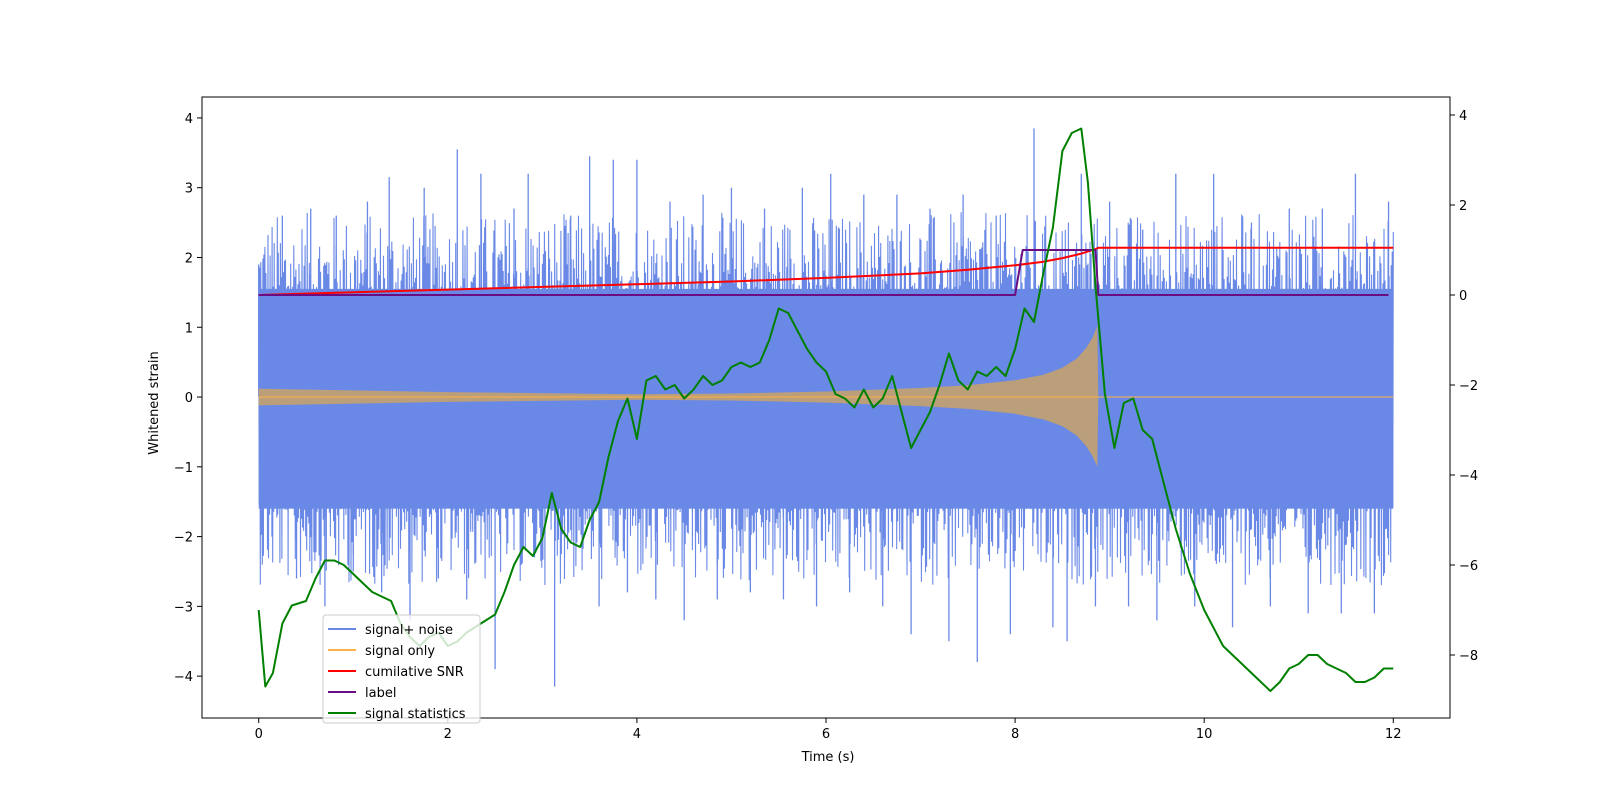 This screenshot has height=800, width=1600. I want to click on y-tick-label: 0, so click(189, 398).